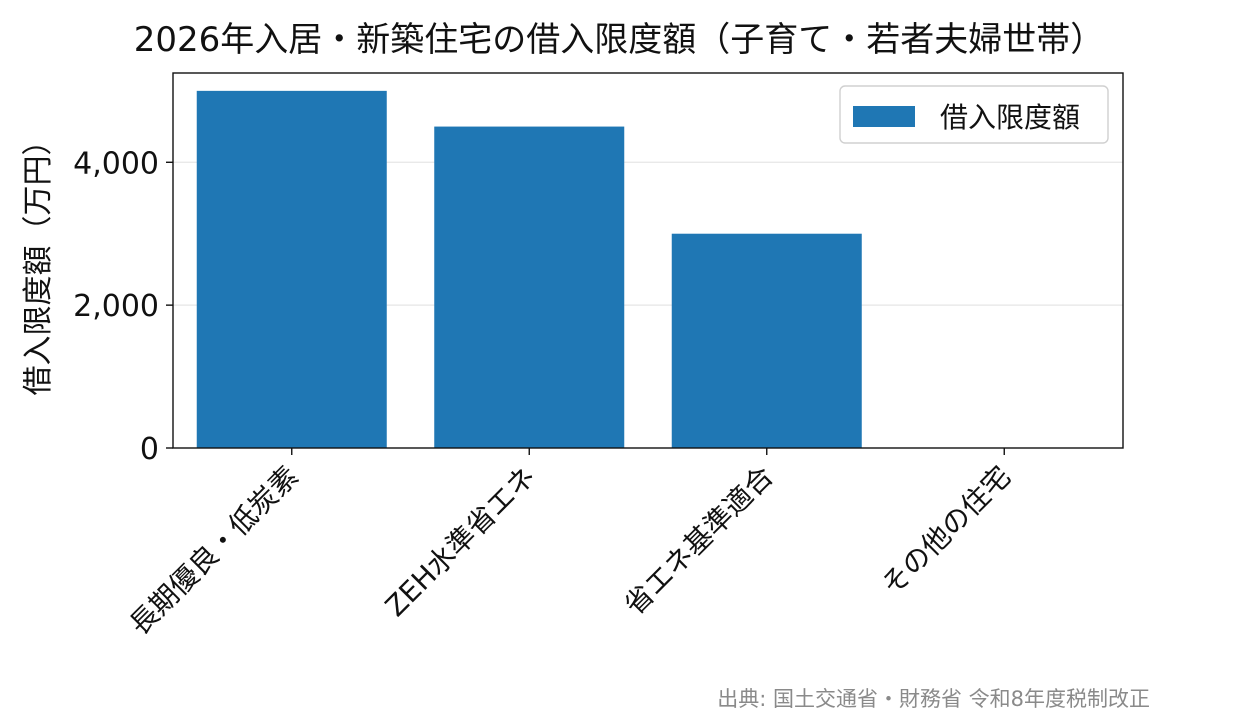 The image size is (1238, 725). I want to click on chart-title: 2026年入居・新築住宅の借入限度額（子育て・若者夫婦世帯）, so click(619, 40).